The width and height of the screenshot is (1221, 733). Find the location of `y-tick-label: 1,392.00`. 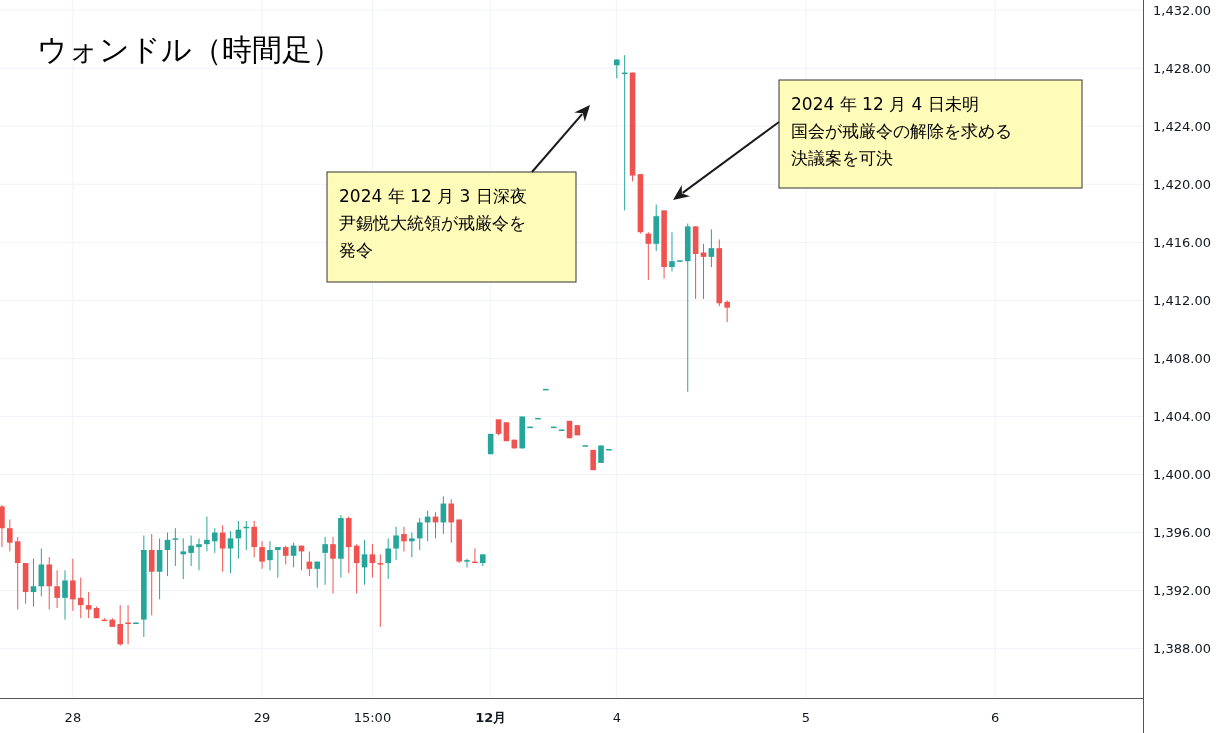

y-tick-label: 1,392.00 is located at coordinates (1182, 591).